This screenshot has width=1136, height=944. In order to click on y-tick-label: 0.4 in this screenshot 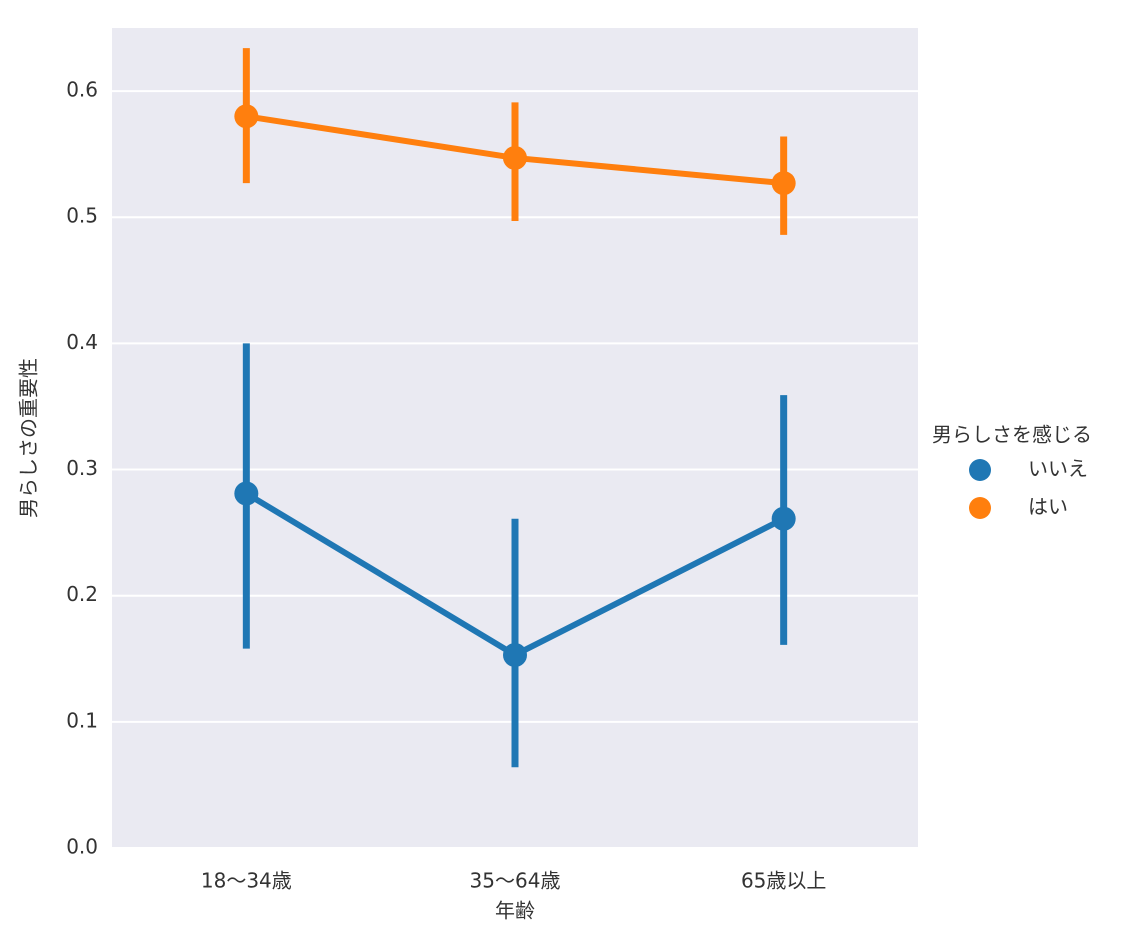, I will do `click(82, 342)`.